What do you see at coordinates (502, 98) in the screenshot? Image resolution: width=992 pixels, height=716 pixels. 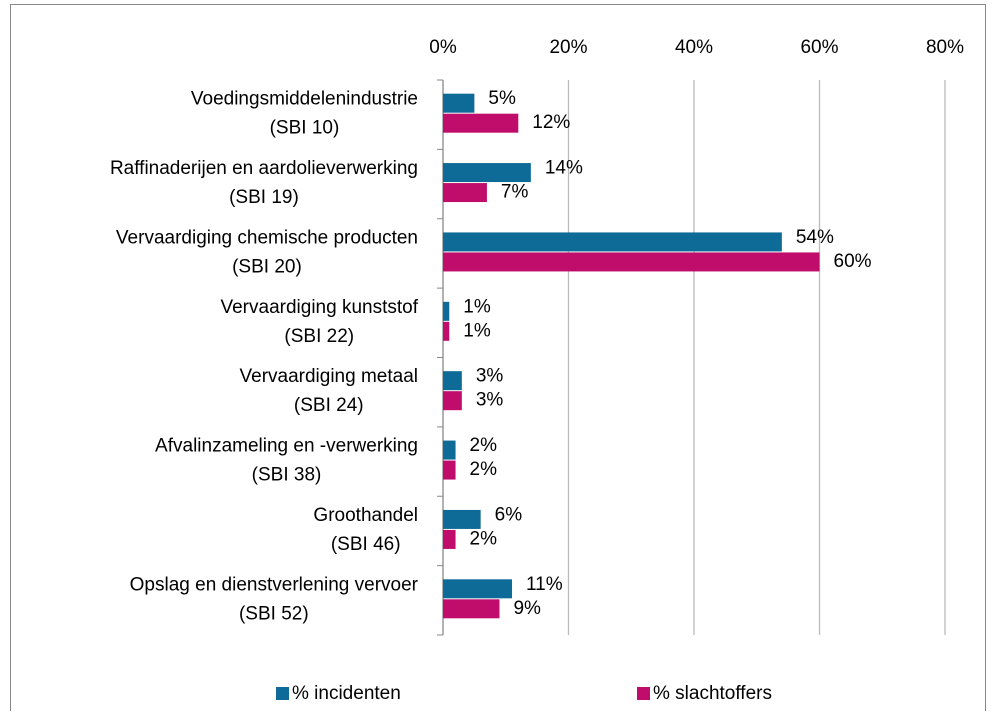 I see `value-label: 5%` at bounding box center [502, 98].